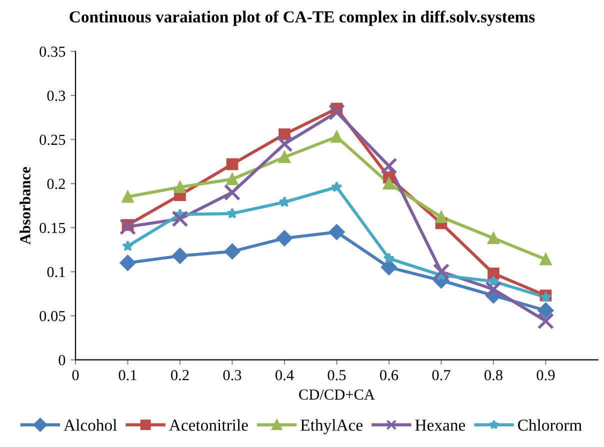  What do you see at coordinates (440, 425) in the screenshot?
I see `legend-label: Hexane` at bounding box center [440, 425].